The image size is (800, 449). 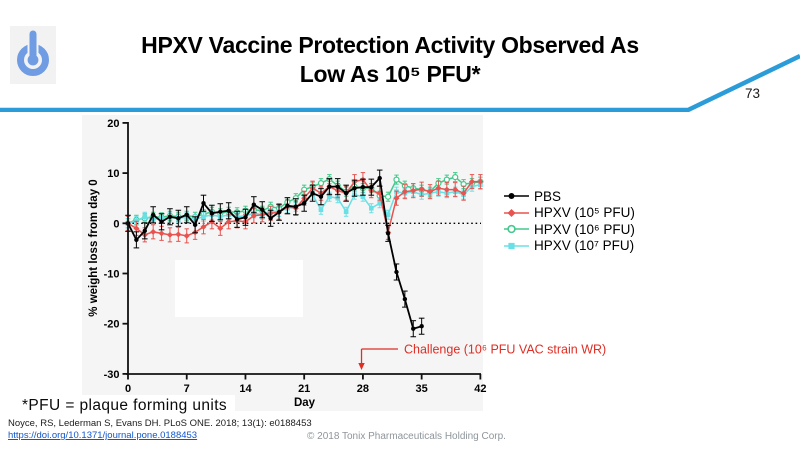 What do you see at coordinates (584, 229) in the screenshot?
I see `legend-label-hpxv-1e6: HPXV (10⁶ PFU)` at bounding box center [584, 229].